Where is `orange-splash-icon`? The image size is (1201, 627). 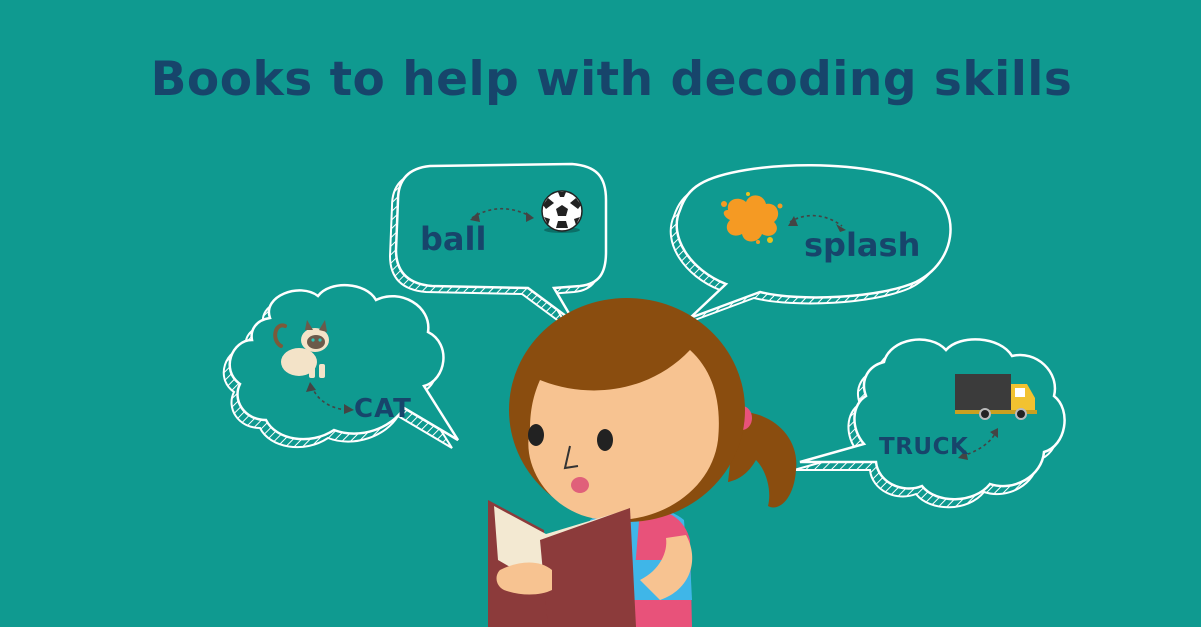 orange-splash-icon is located at coordinates (752, 218).